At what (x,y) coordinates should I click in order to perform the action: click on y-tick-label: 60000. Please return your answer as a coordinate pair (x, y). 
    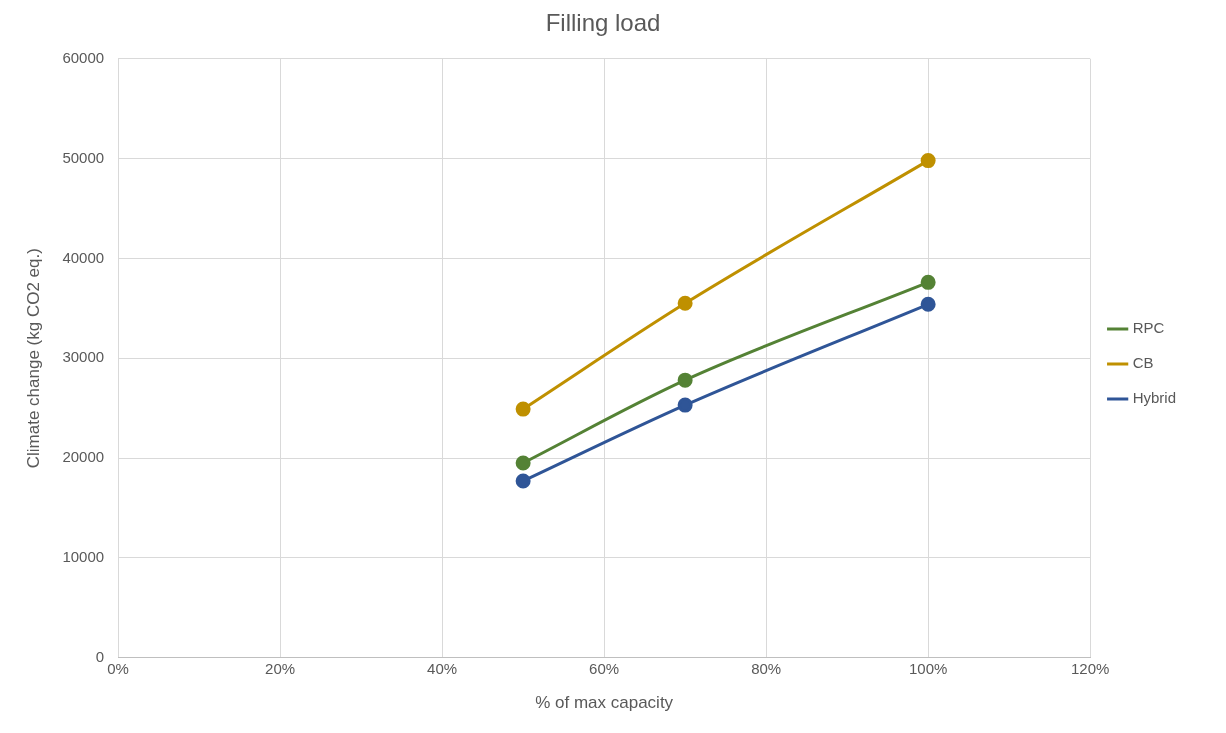
    Looking at the image, I should click on (83, 57).